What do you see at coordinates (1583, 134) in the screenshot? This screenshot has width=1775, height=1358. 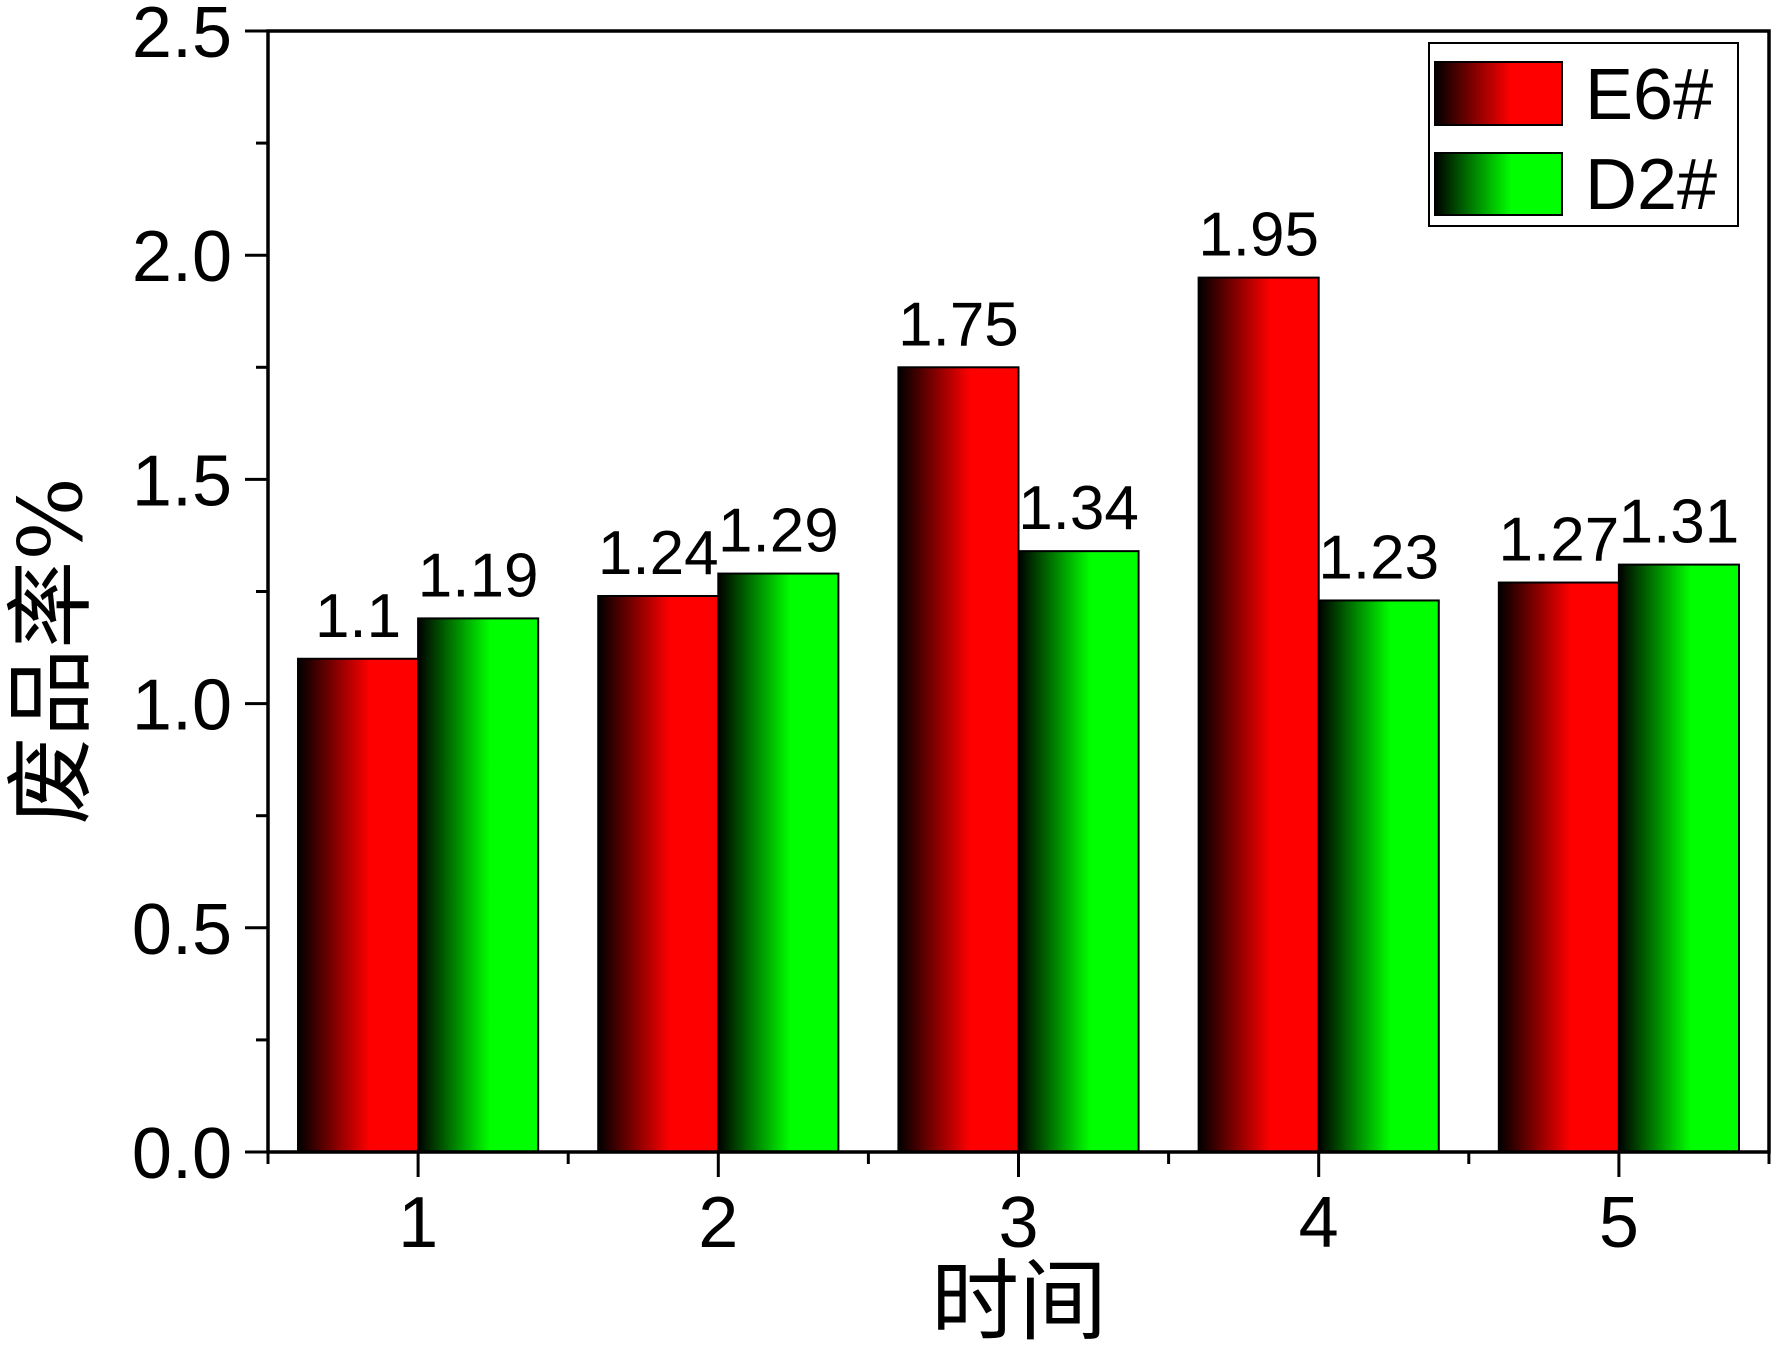 I see `legend: E6# D2#` at bounding box center [1583, 134].